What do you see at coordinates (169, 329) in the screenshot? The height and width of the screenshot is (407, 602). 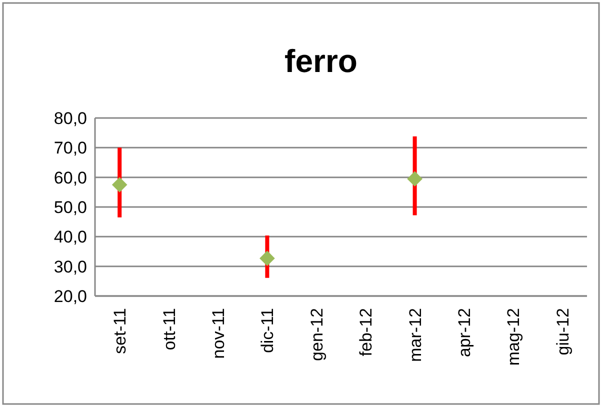 I see `x-tick-label: ott-11` at bounding box center [169, 329].